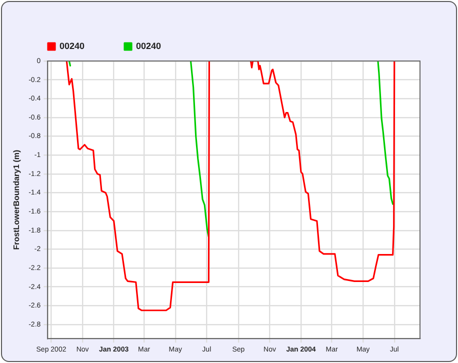  Describe the element at coordinates (17, 199) in the screenshot. I see `y-axis-title: FrostLowerBoundary1 (m)` at that location.